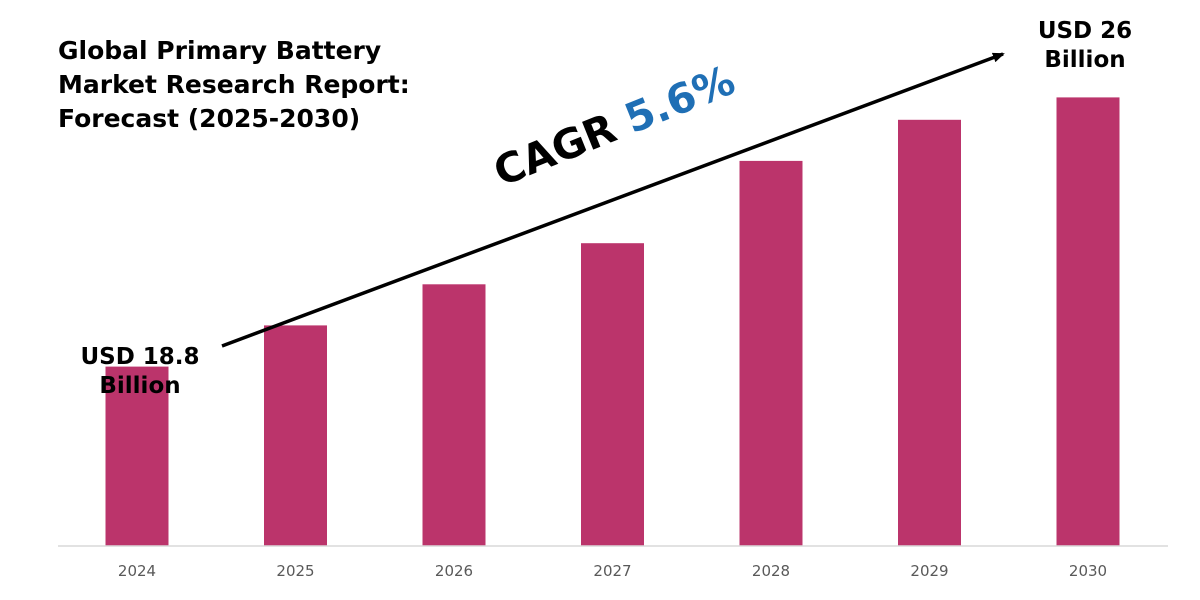 The width and height of the screenshot is (1200, 600). What do you see at coordinates (1088, 322) in the screenshot?
I see `bar-2030` at bounding box center [1088, 322].